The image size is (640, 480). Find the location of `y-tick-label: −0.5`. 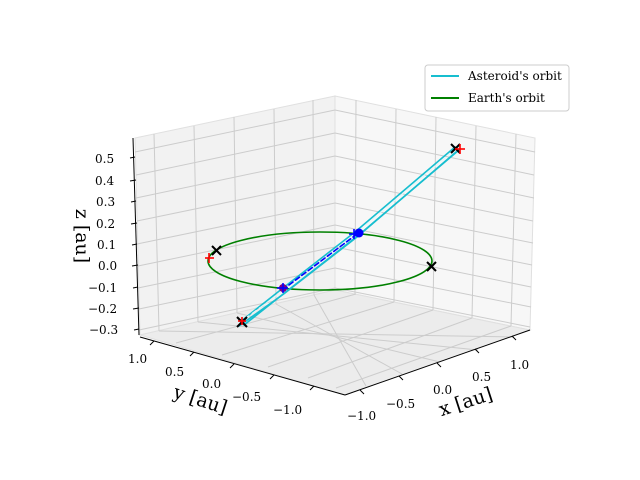

y-tick-label: −0.5 is located at coordinates (246, 397).